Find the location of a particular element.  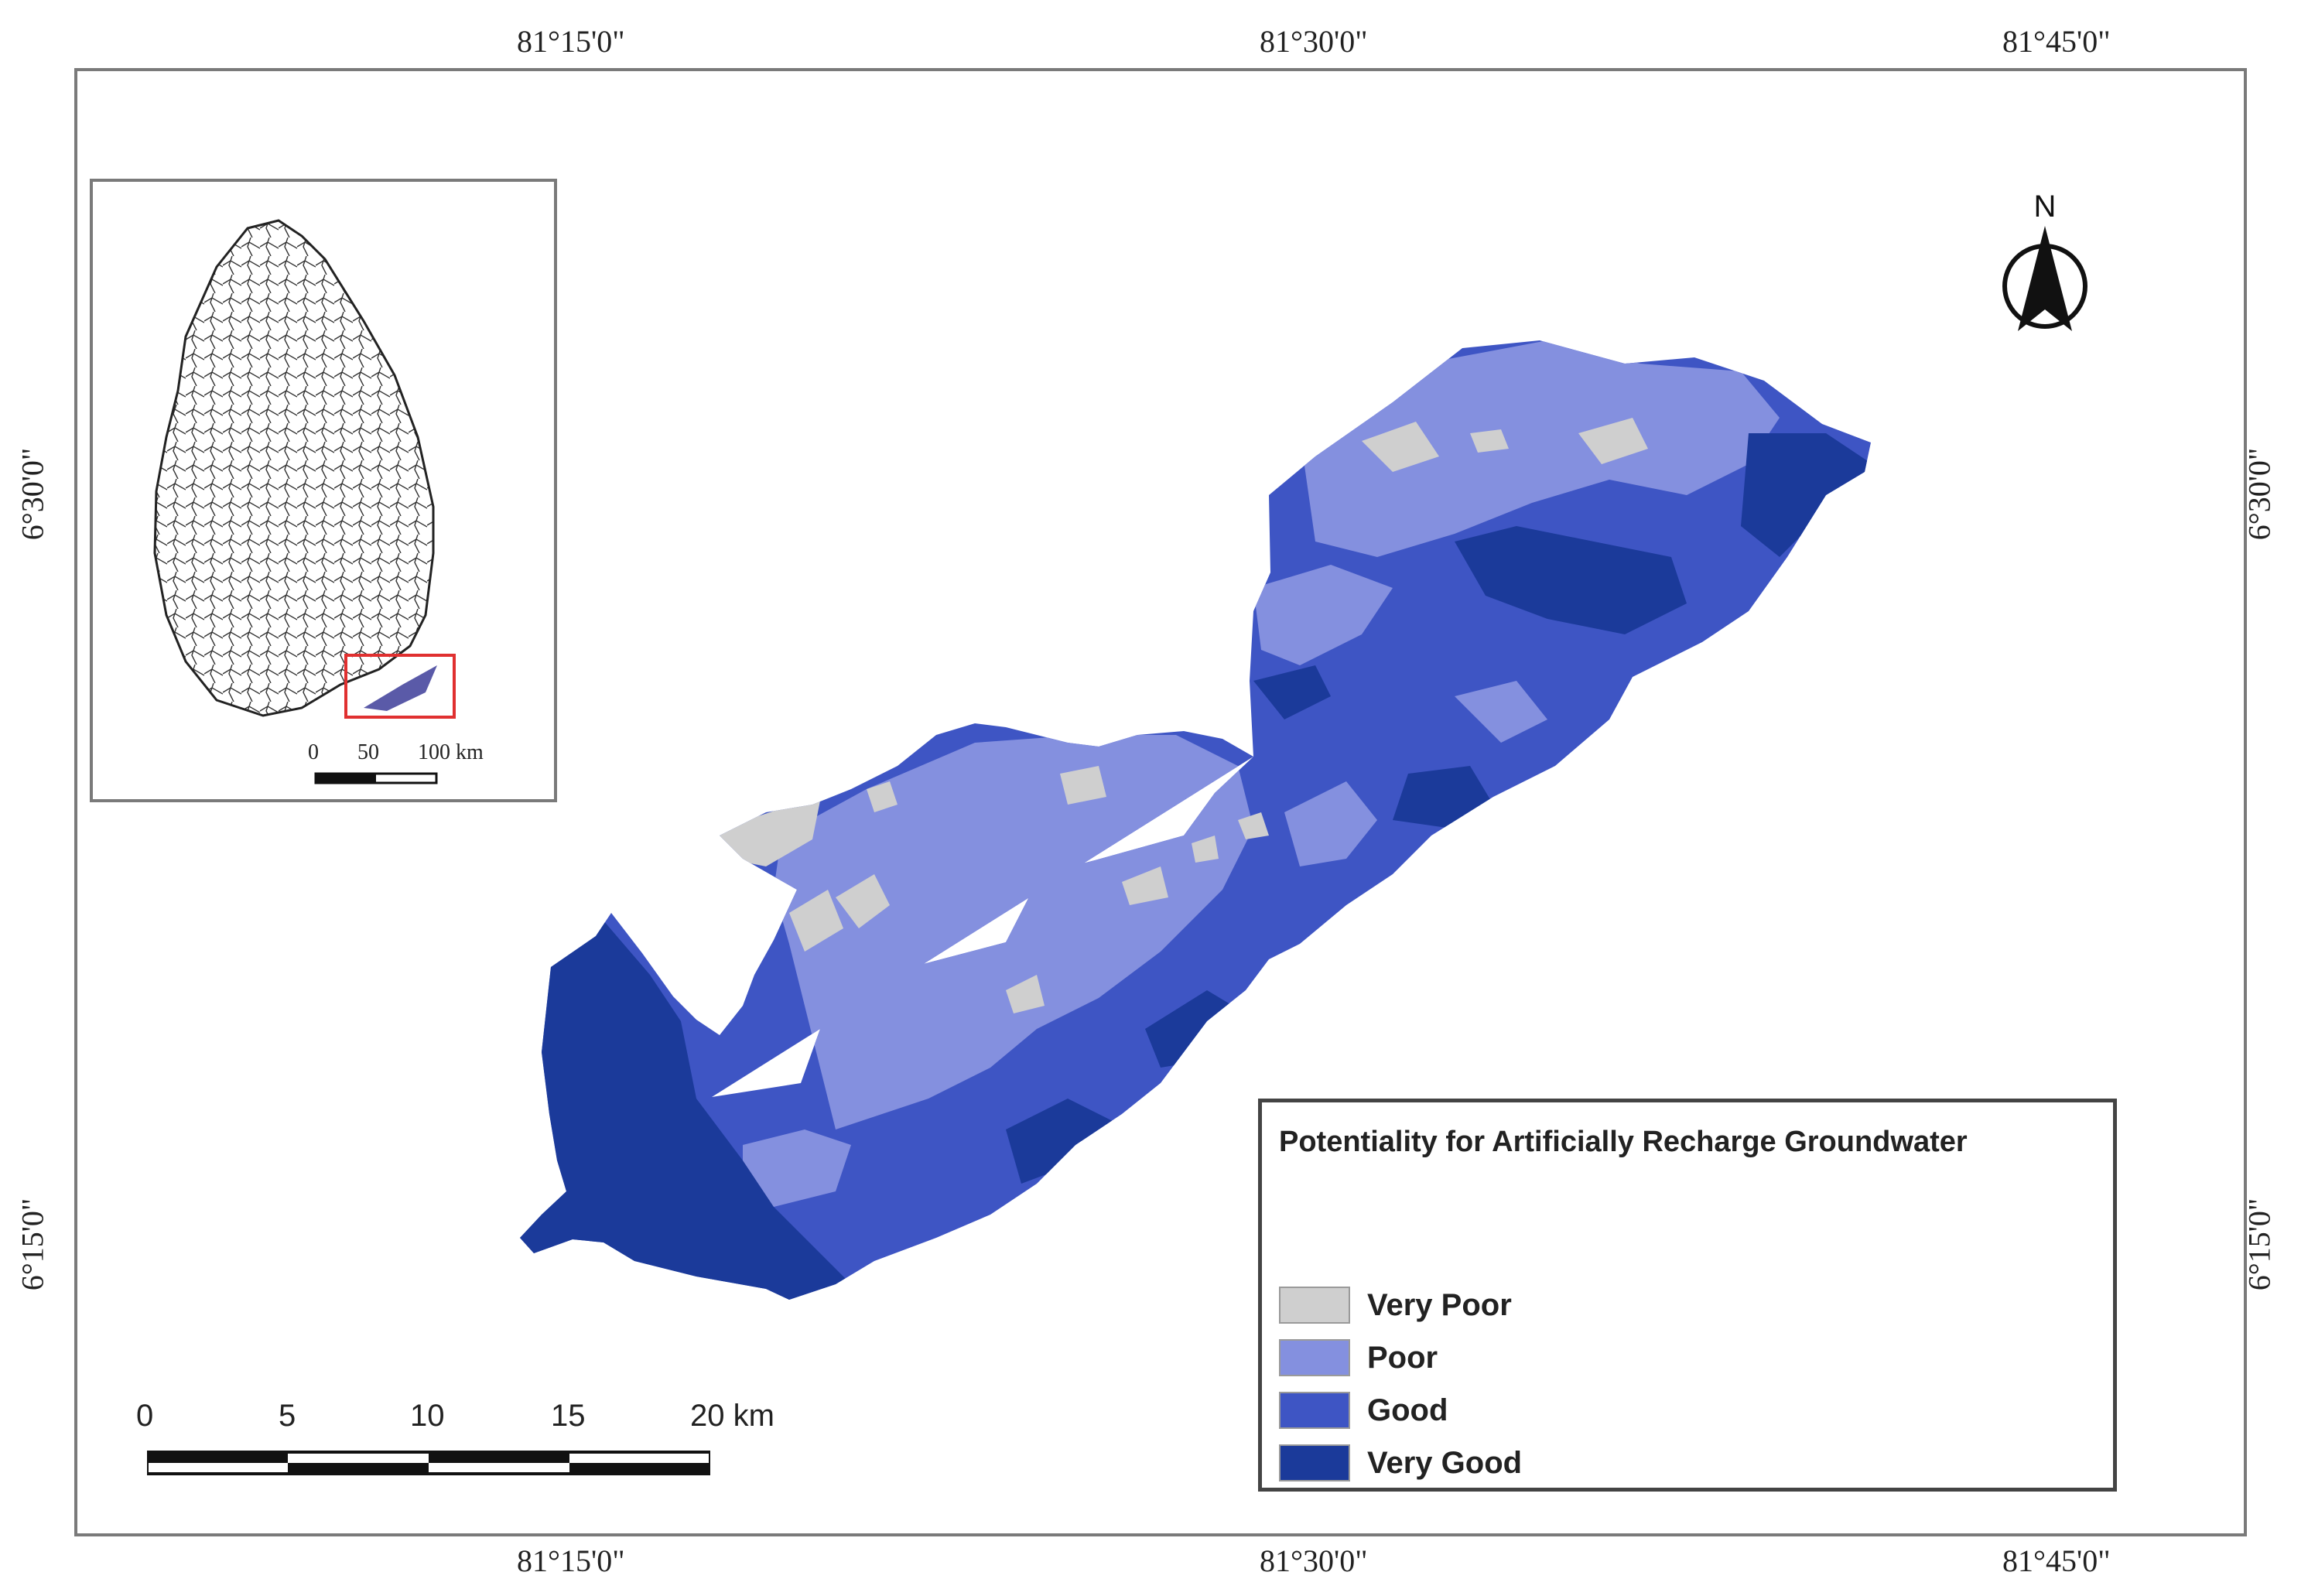

scale-tick-20km: 20 km is located at coordinates (732, 1416).